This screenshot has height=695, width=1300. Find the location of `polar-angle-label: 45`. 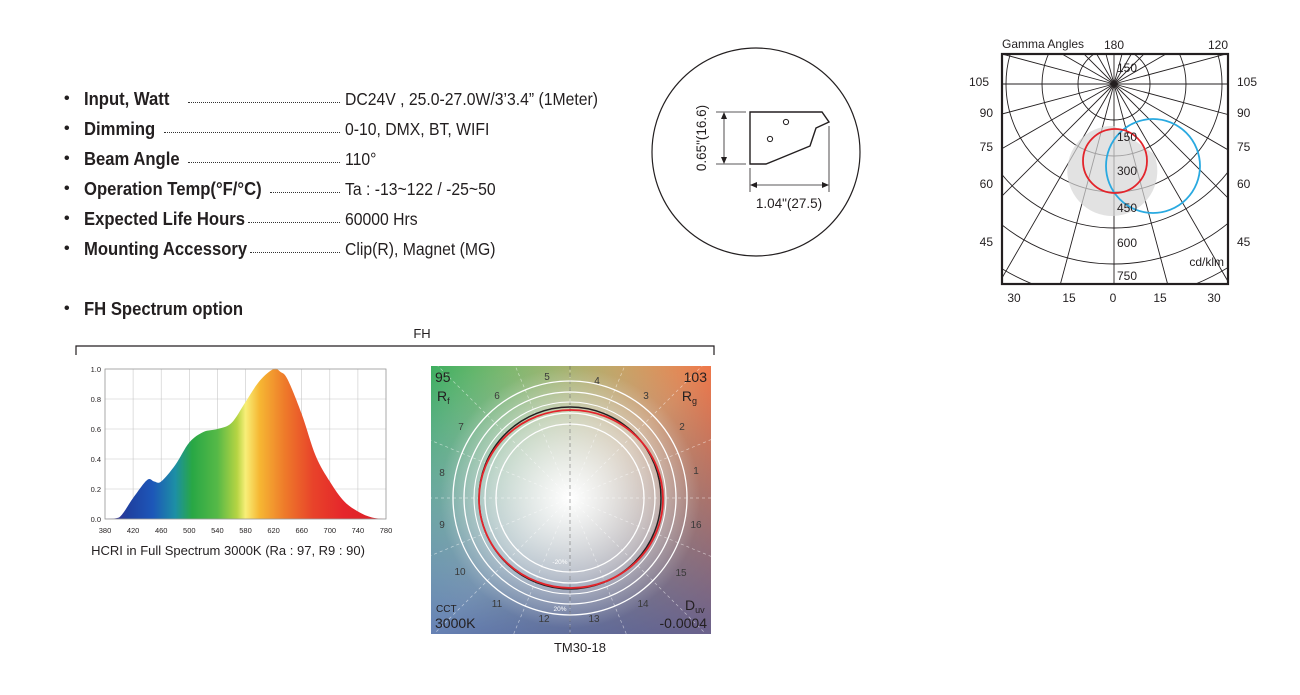

polar-angle-label: 45 is located at coordinates (987, 242).